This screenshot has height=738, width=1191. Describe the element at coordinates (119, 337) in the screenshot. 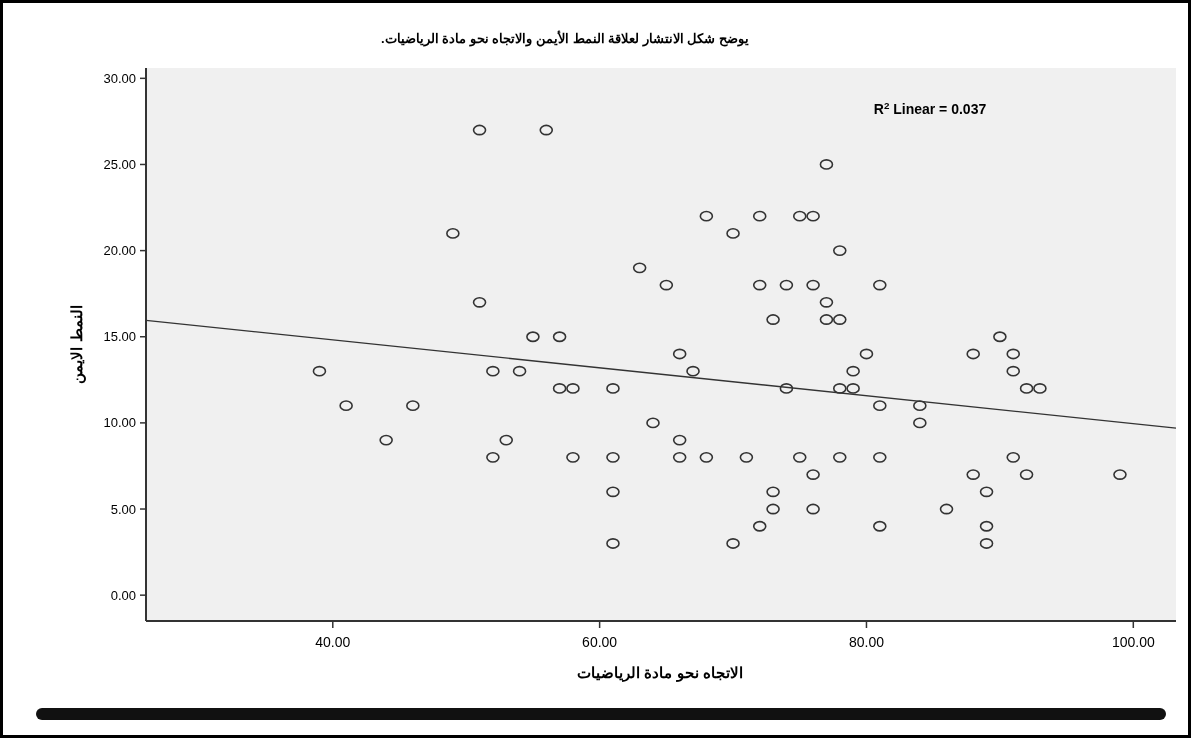

I see `y-tick-label: 15.00` at that location.